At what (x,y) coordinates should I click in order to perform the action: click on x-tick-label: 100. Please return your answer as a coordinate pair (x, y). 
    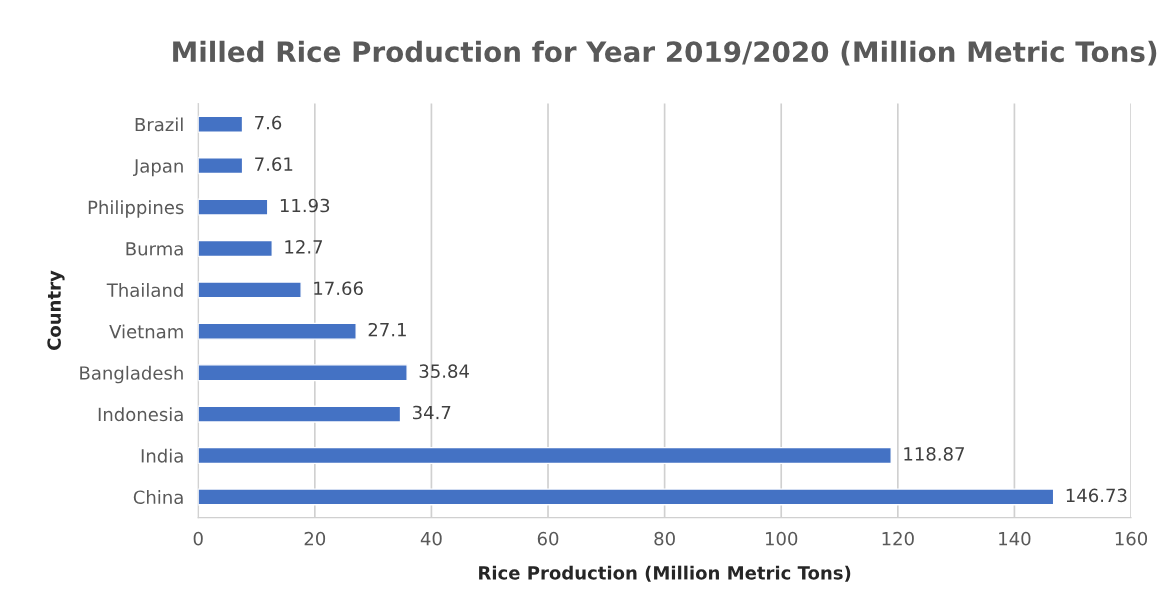
    Looking at the image, I should click on (781, 538).